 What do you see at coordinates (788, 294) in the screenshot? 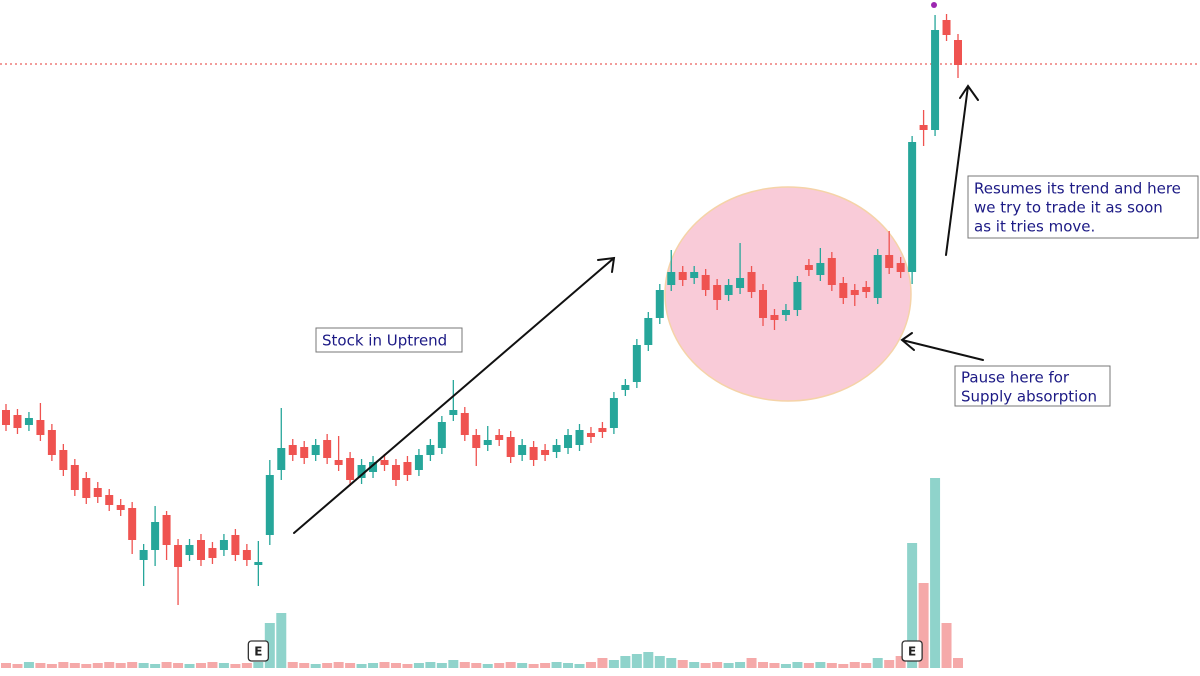
I see `consolidation-ellipse` at bounding box center [788, 294].